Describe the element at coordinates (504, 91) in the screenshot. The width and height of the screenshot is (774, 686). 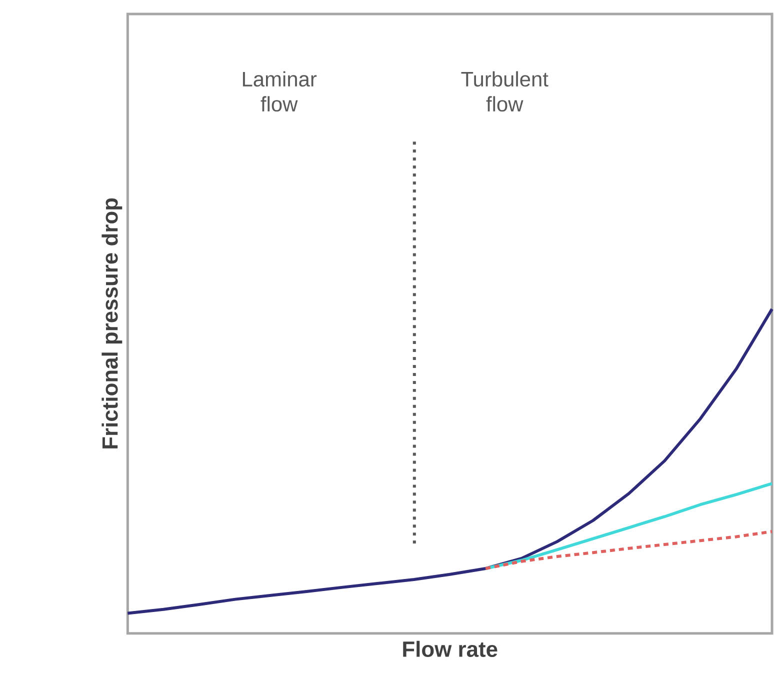
I see `text: Turbulent flow` at that location.